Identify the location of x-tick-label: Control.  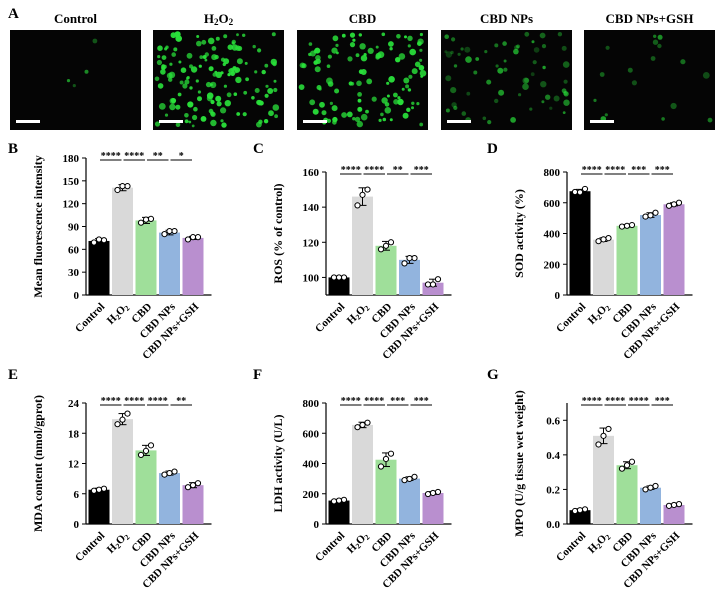
(571, 318).